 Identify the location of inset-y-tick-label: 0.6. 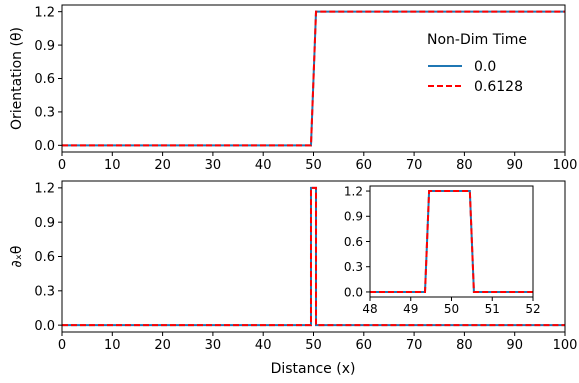
(353, 242).